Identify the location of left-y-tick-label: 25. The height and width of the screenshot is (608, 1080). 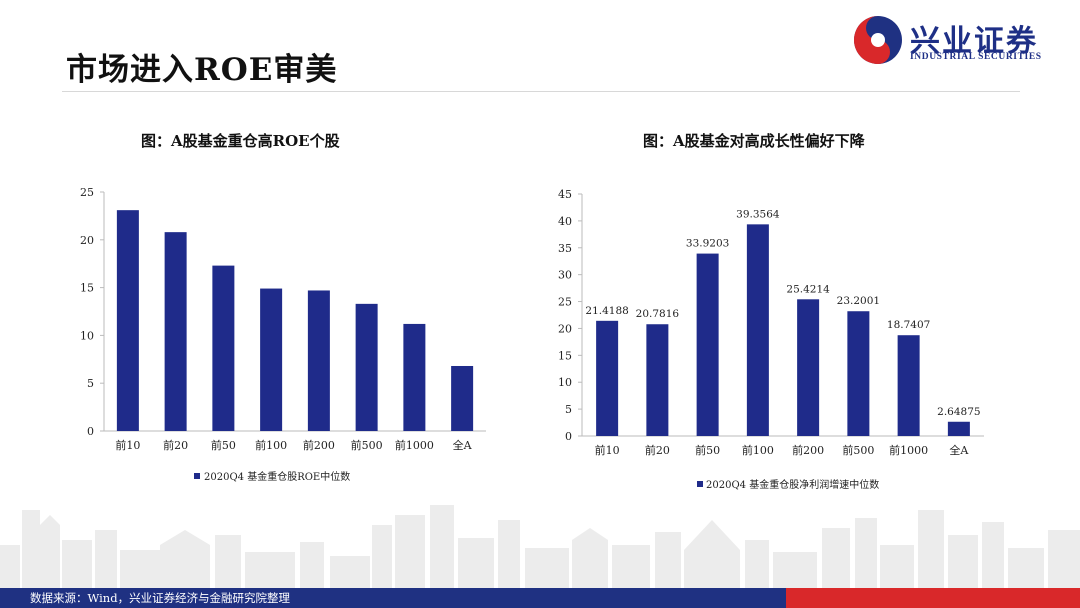
(87, 192).